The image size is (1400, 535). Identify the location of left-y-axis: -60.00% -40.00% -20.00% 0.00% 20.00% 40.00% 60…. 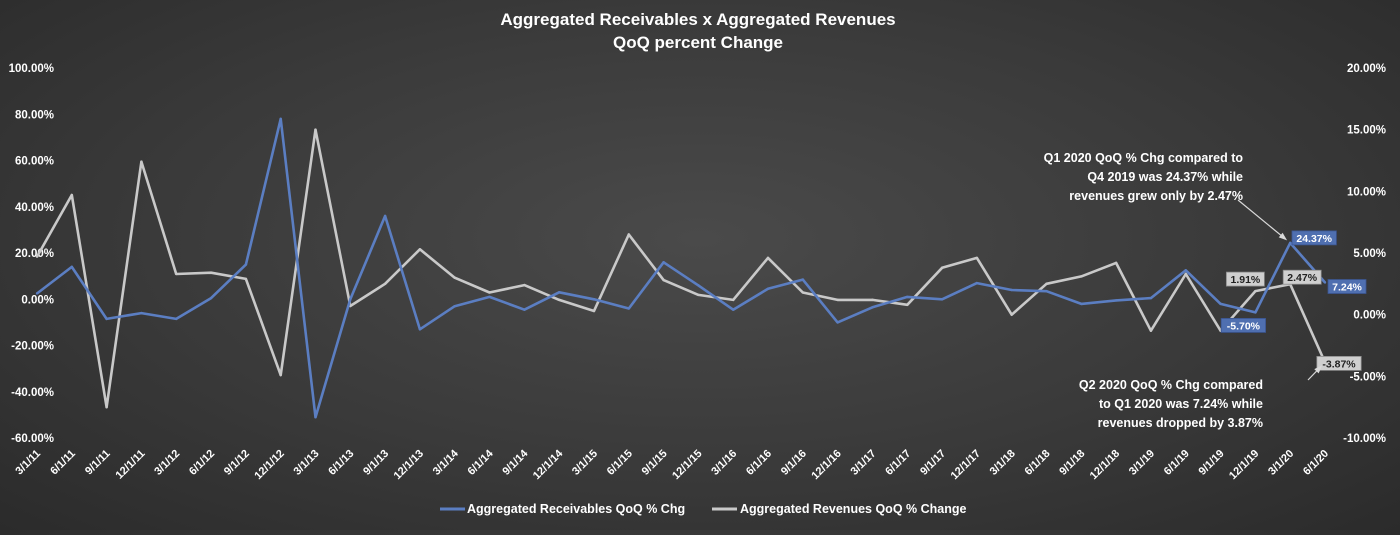
(31, 254).